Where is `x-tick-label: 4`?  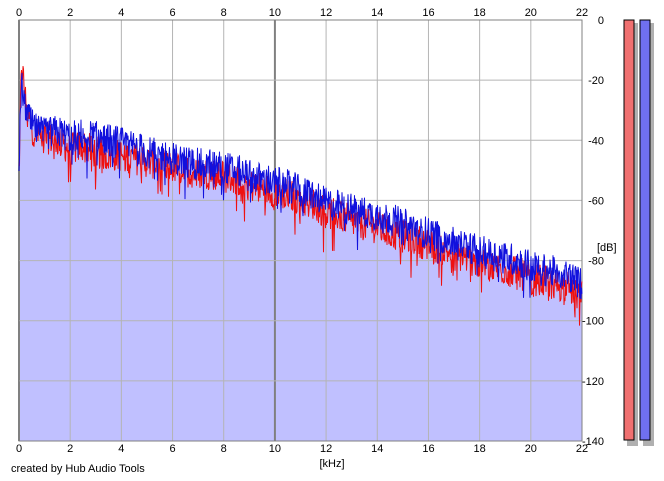 x-tick-label: 4 is located at coordinates (121, 13).